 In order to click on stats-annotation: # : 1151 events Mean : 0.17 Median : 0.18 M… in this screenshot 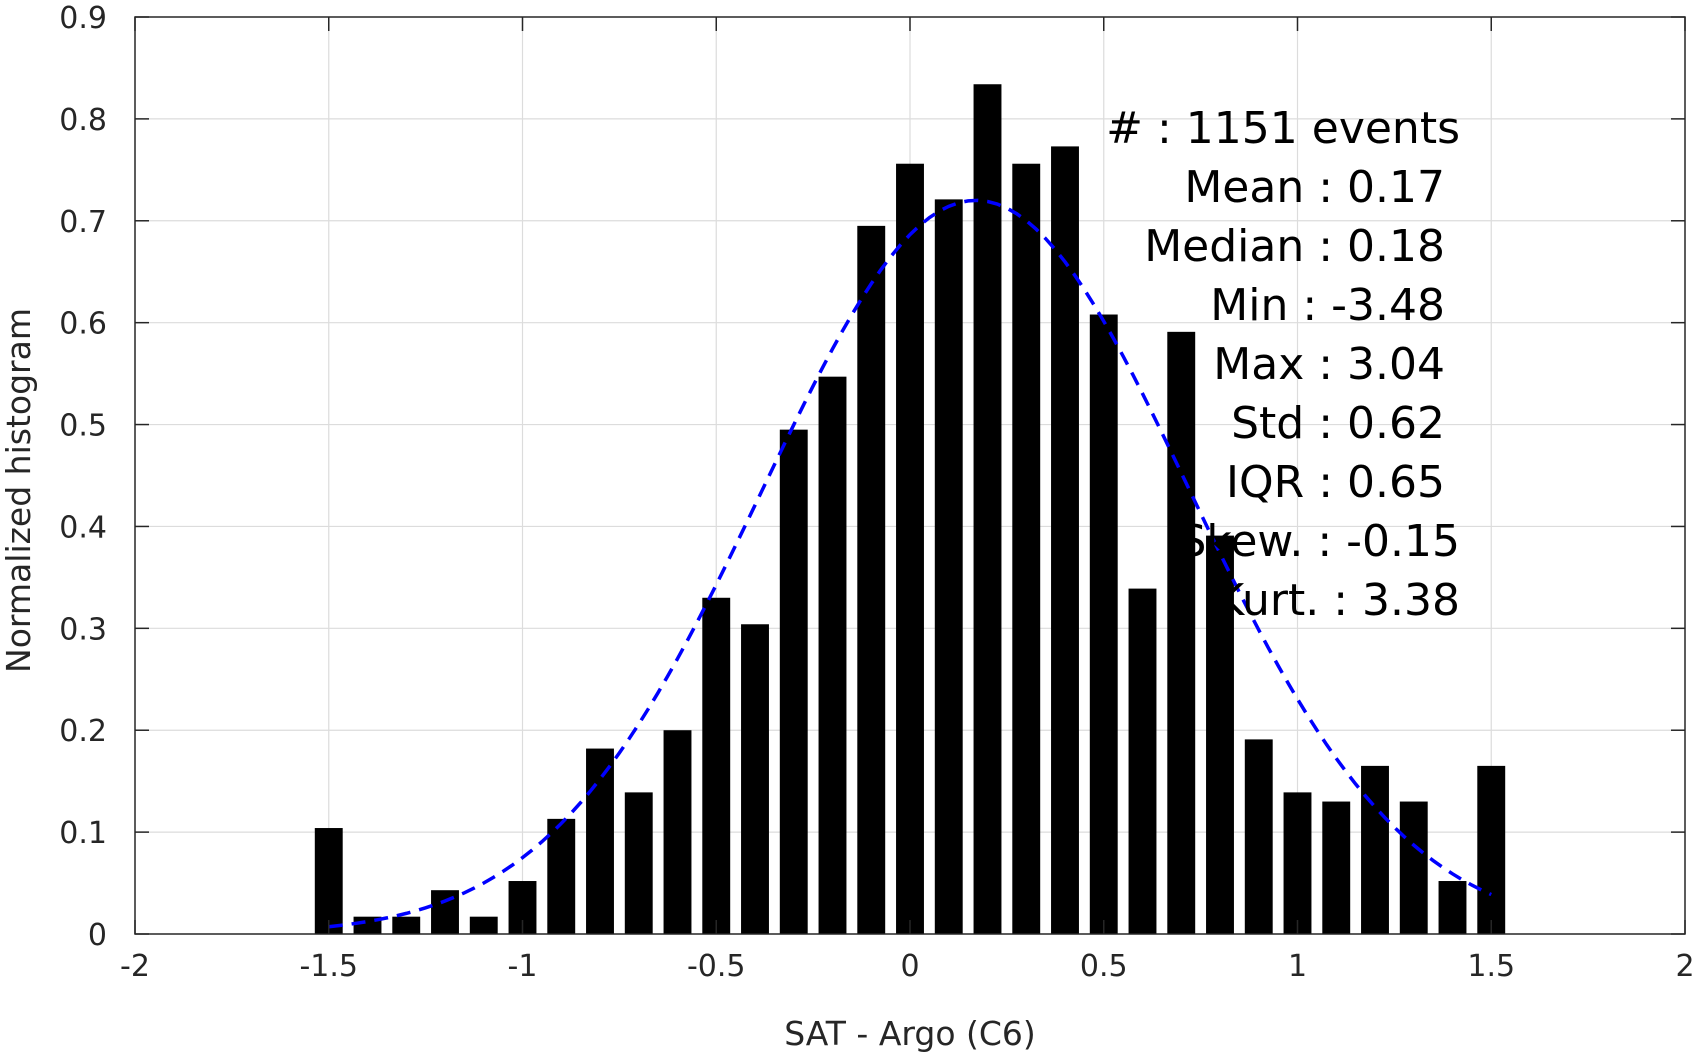, I will do `click(1283, 364)`.